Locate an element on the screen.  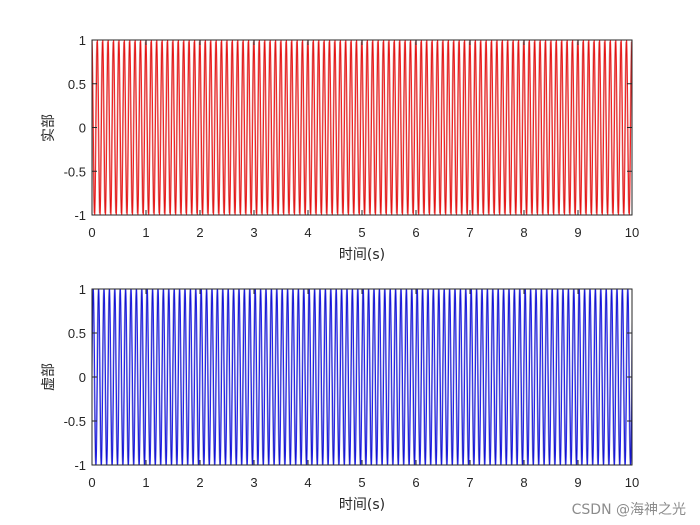
ylabel-imag: 虚部 is located at coordinates (49, 377).